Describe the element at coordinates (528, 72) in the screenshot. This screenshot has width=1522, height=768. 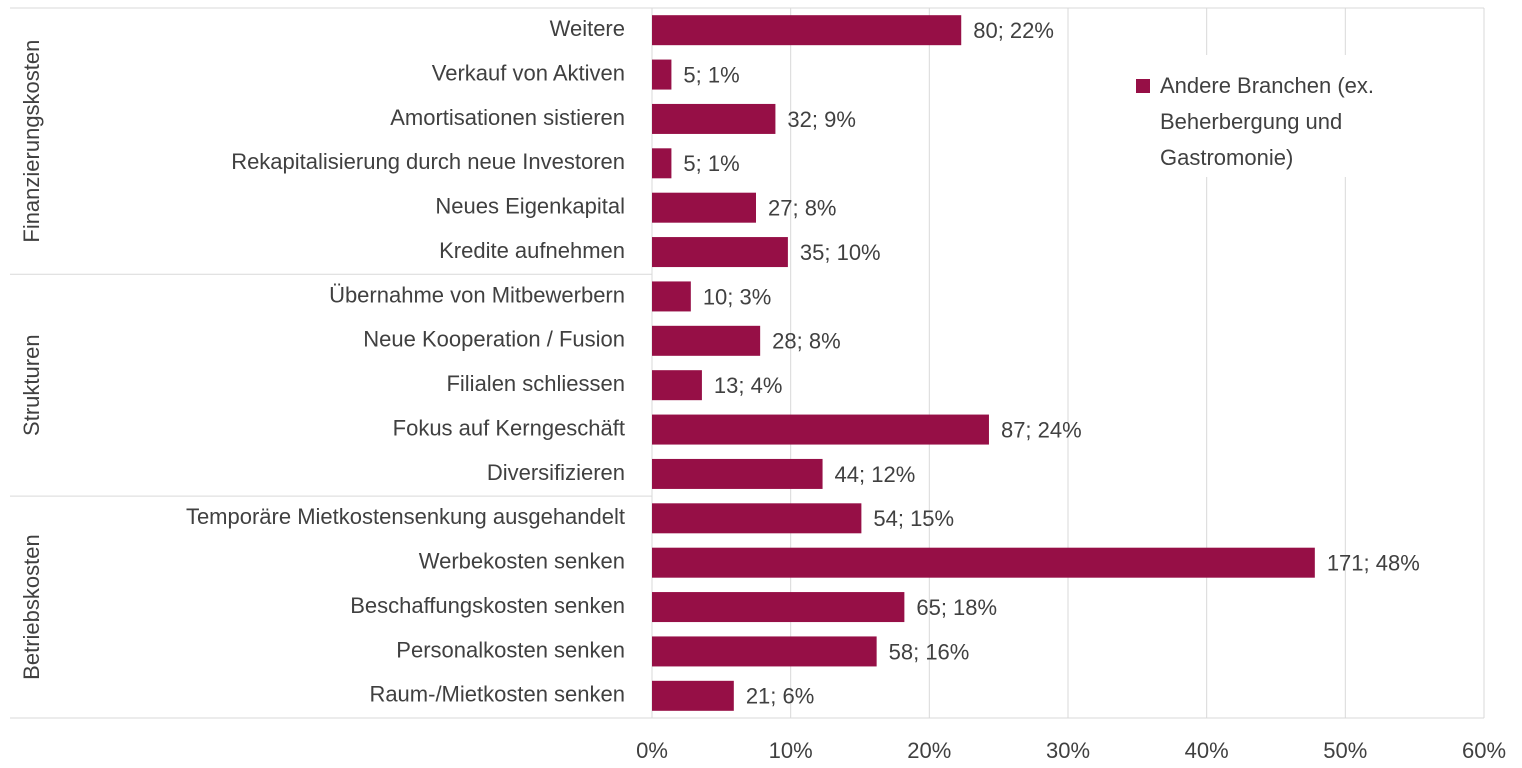
I see `category-label: Verkauf von Aktiven` at that location.